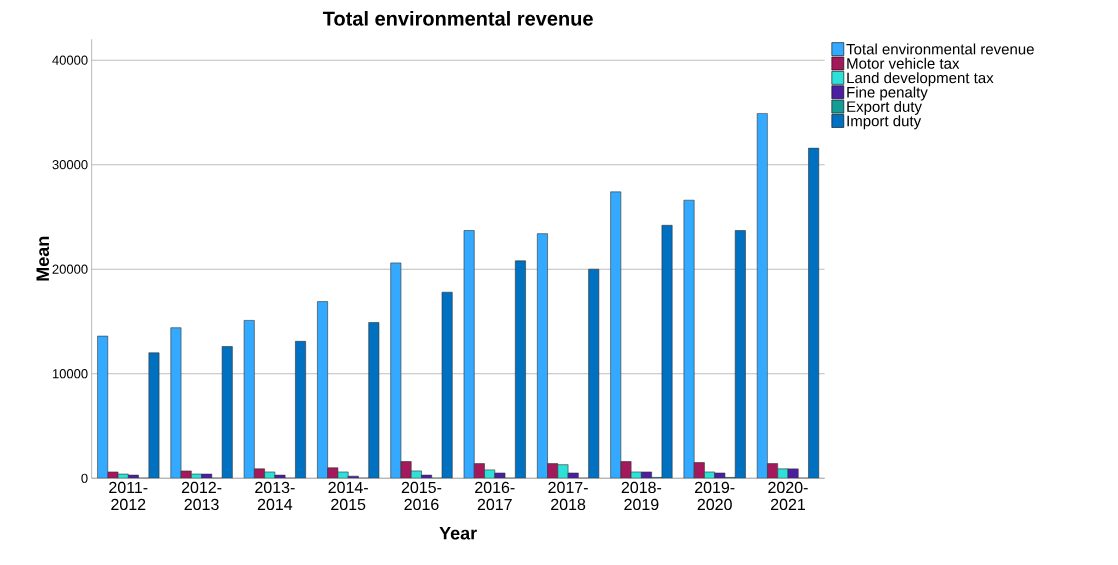 The image size is (1118, 565). Describe the element at coordinates (568, 496) in the screenshot. I see `x-tick-label: 2017-2018` at that location.